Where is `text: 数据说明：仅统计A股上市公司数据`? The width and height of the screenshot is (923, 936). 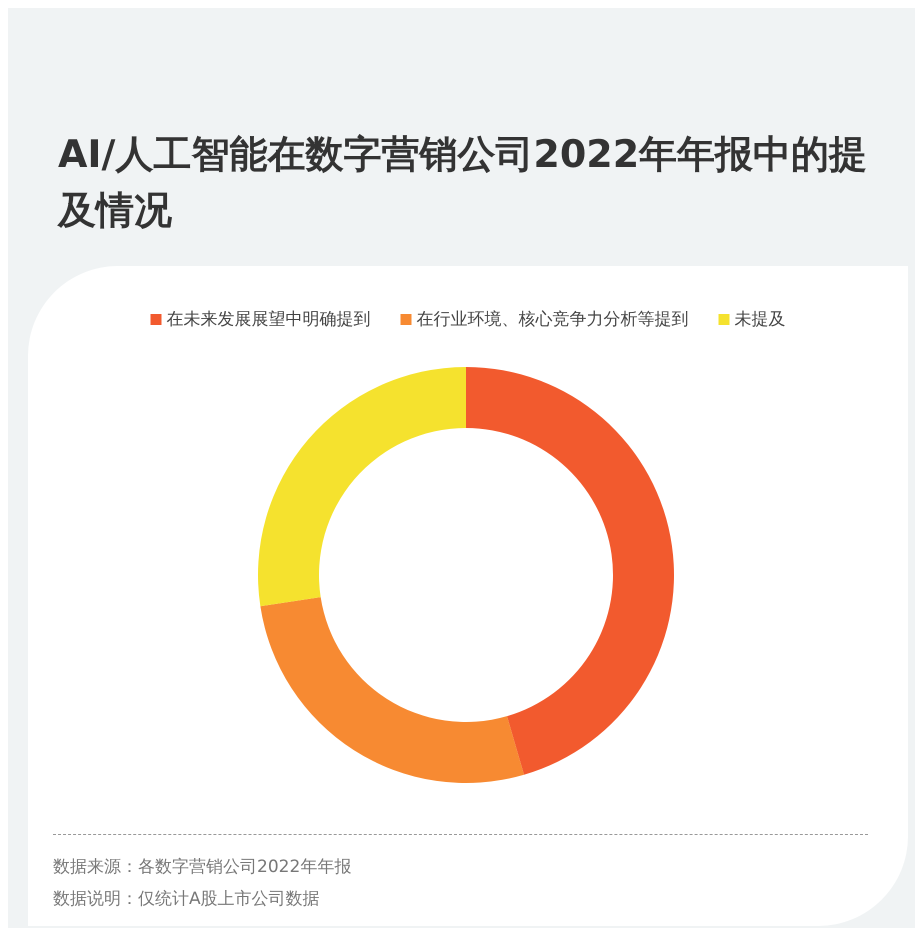 text: 数据说明：仅统计A股上市公司数据 is located at coordinates (187, 899).